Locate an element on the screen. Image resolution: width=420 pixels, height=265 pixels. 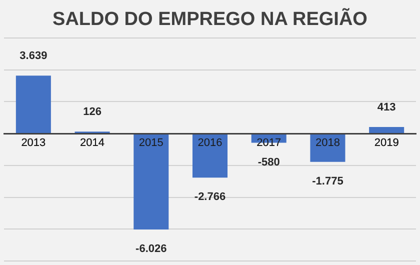
data-label: -1.775 is located at coordinates (328, 181).